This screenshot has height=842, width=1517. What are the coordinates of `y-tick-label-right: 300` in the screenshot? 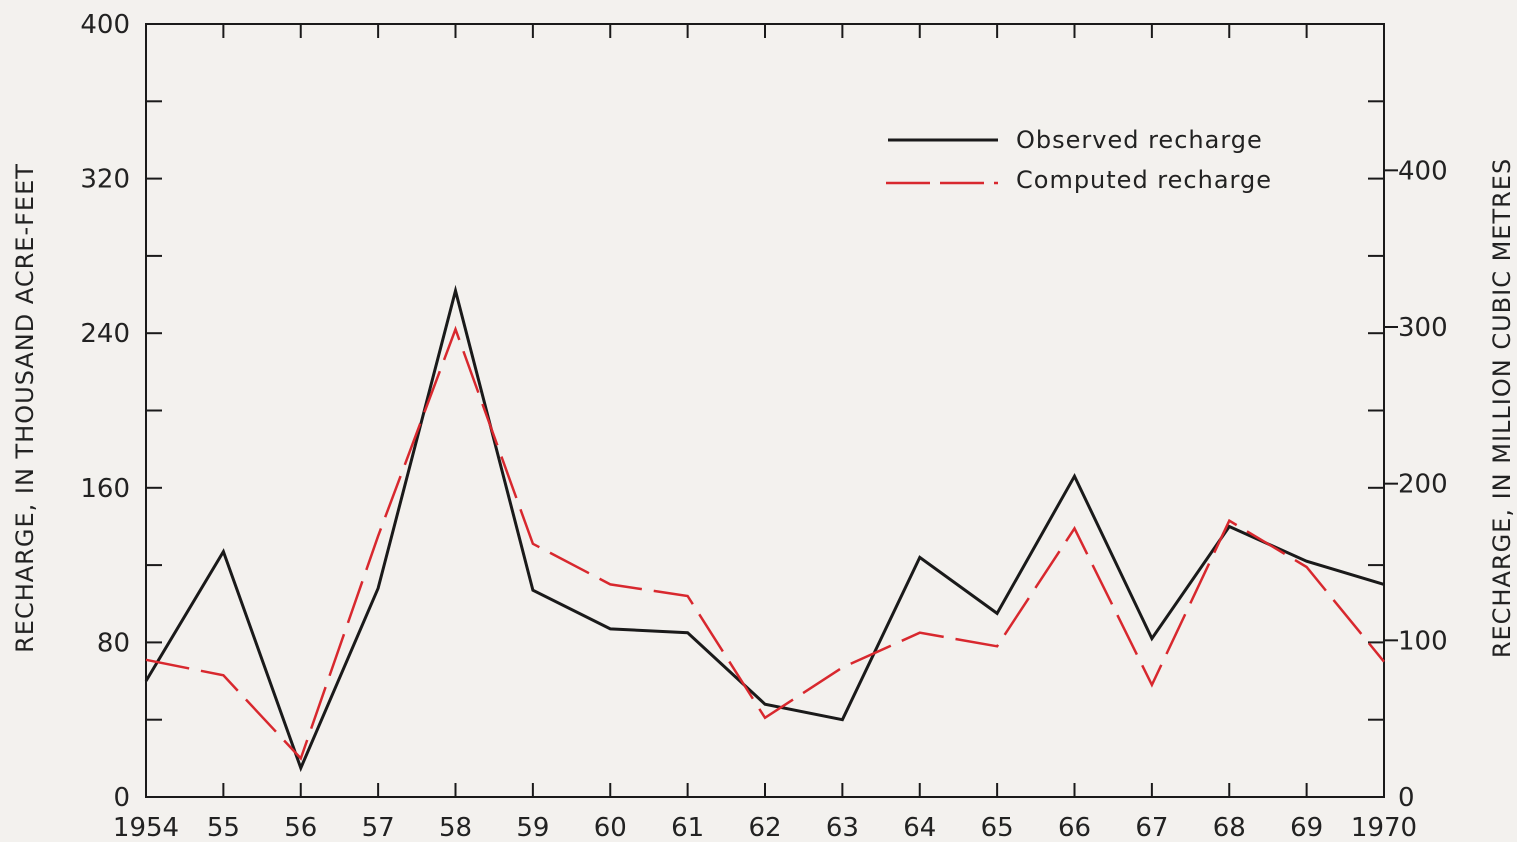 It's located at (1423, 328).